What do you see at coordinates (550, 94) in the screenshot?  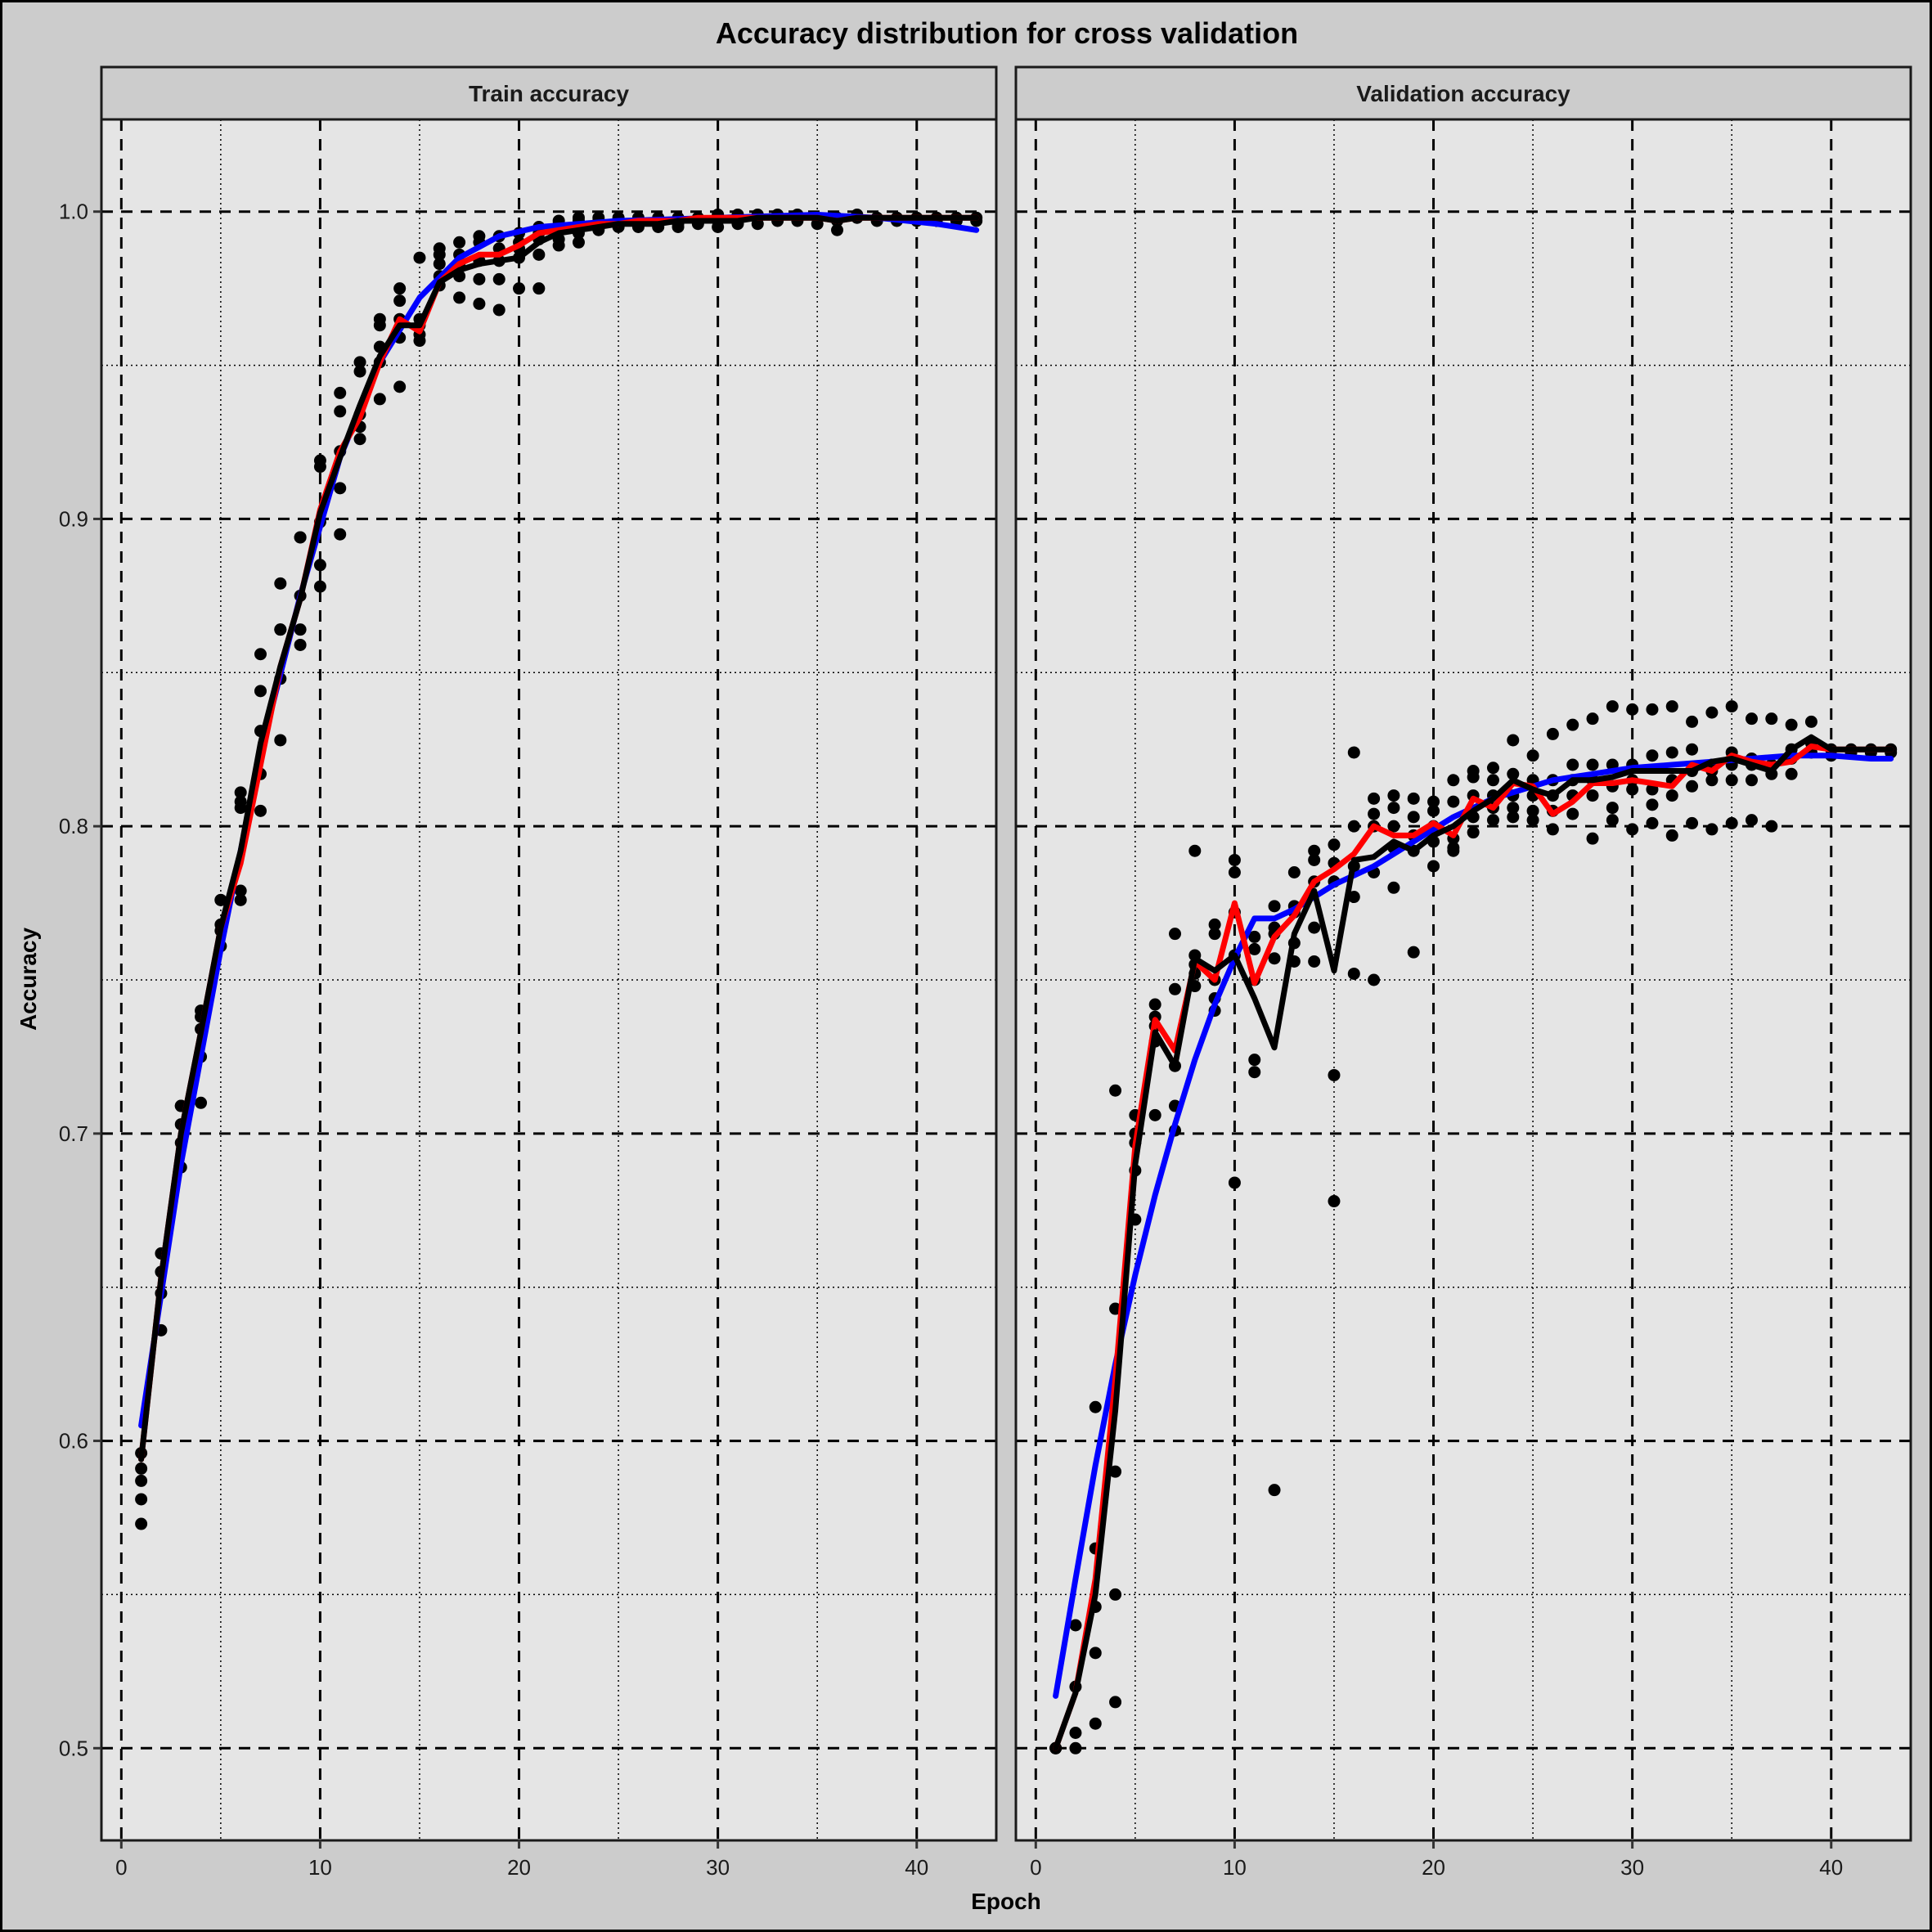 I see `facet-strip-label: Train accuracy` at bounding box center [550, 94].